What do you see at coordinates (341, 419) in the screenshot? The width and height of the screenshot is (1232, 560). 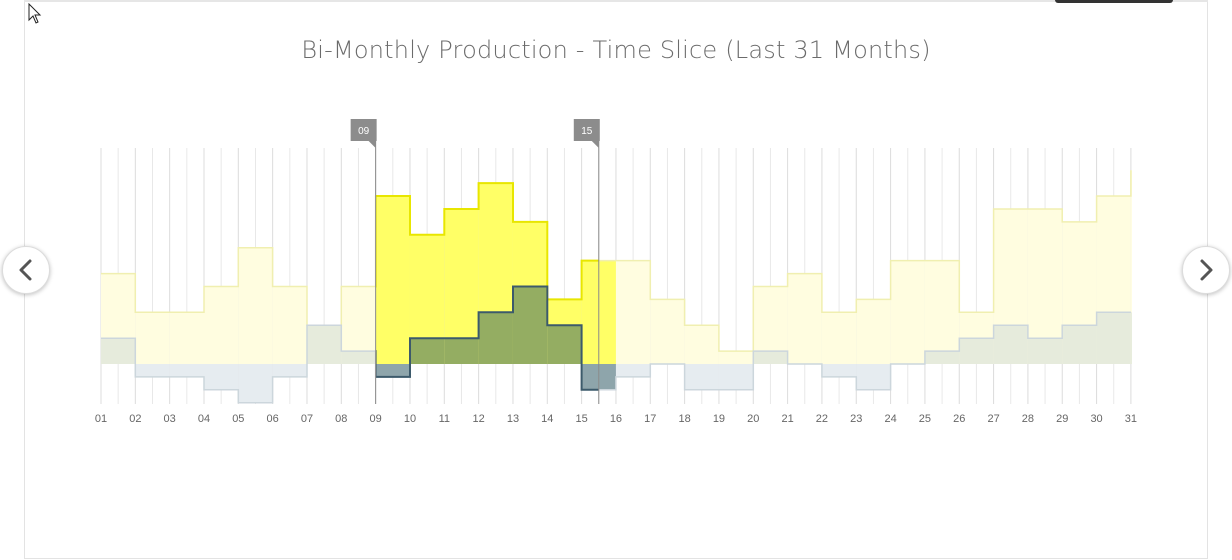 I see `x-tick-label: 08` at bounding box center [341, 419].